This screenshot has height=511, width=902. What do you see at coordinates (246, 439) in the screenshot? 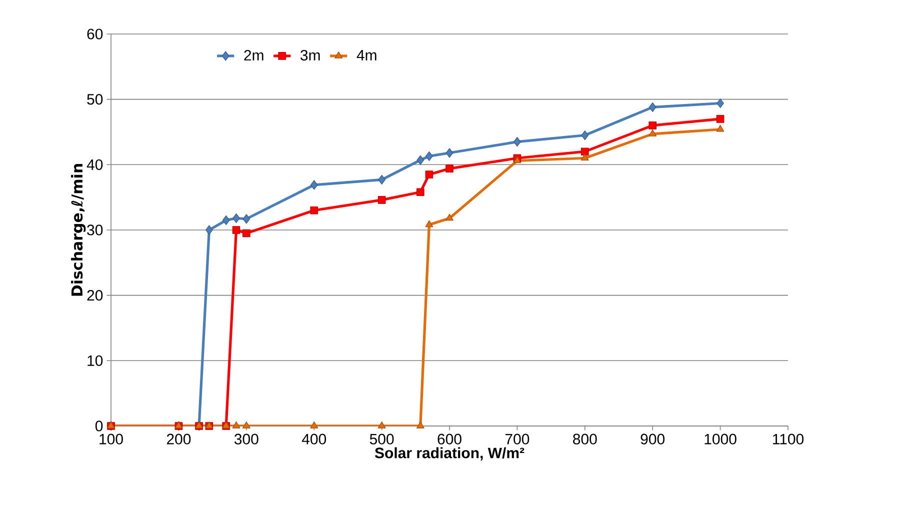
I see `x-tick-label: 300` at bounding box center [246, 439].